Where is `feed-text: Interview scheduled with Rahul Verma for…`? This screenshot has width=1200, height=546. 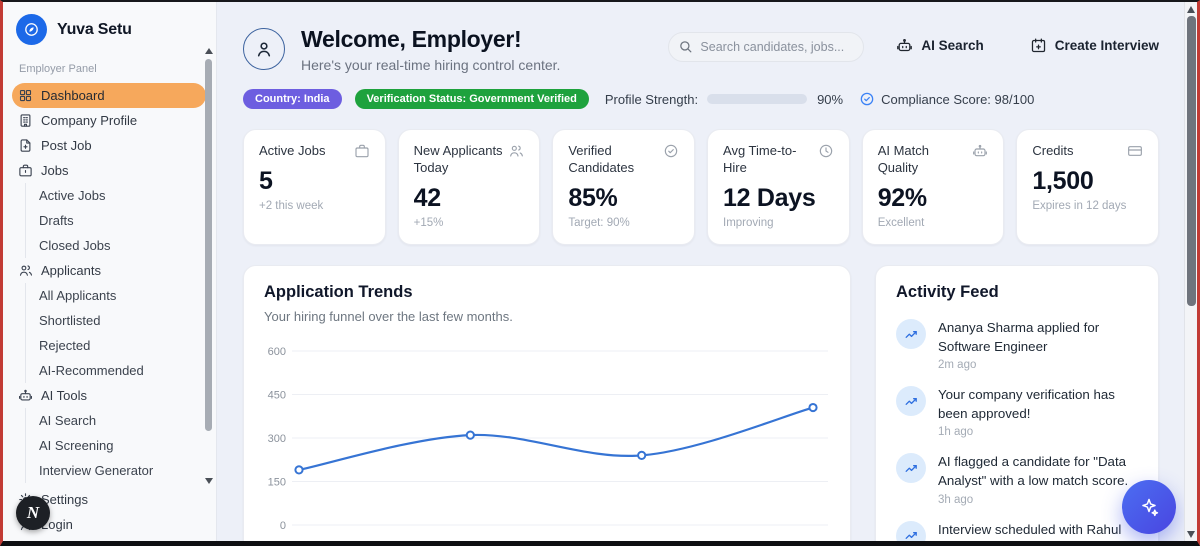
feed-text: Interview scheduled with Rahul Verma for… is located at coordinates (1030, 531).